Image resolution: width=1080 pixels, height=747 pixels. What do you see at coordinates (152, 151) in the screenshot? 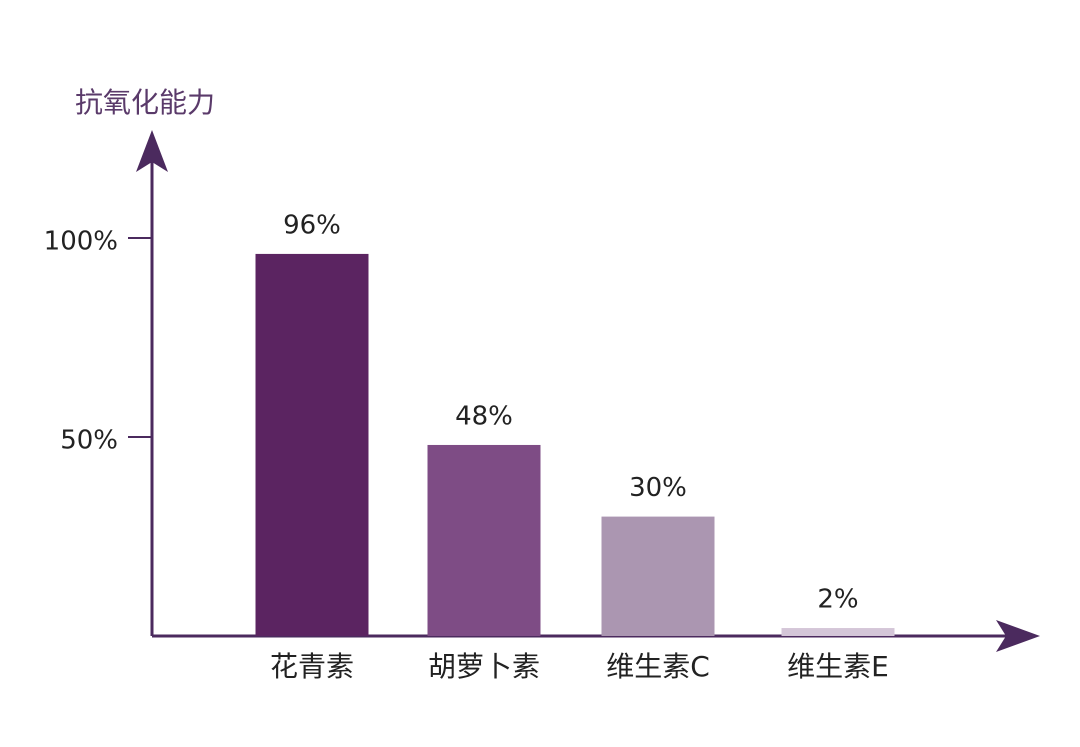
I see `y-axis-arrow` at bounding box center [152, 151].